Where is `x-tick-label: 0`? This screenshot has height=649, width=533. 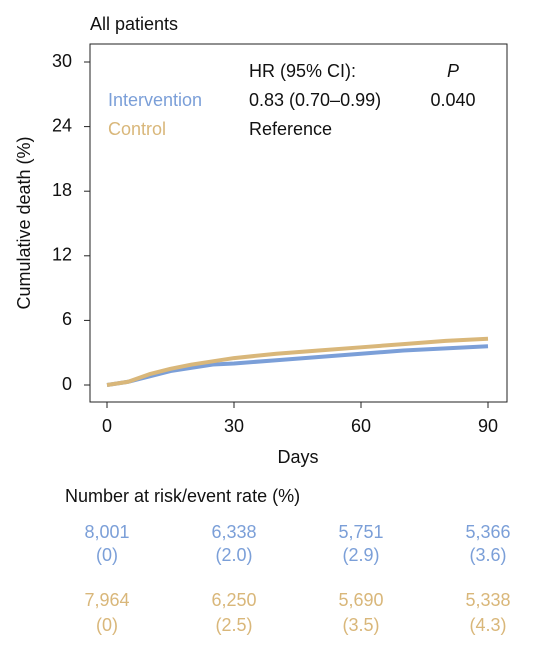 x-tick-label: 0 is located at coordinates (107, 426).